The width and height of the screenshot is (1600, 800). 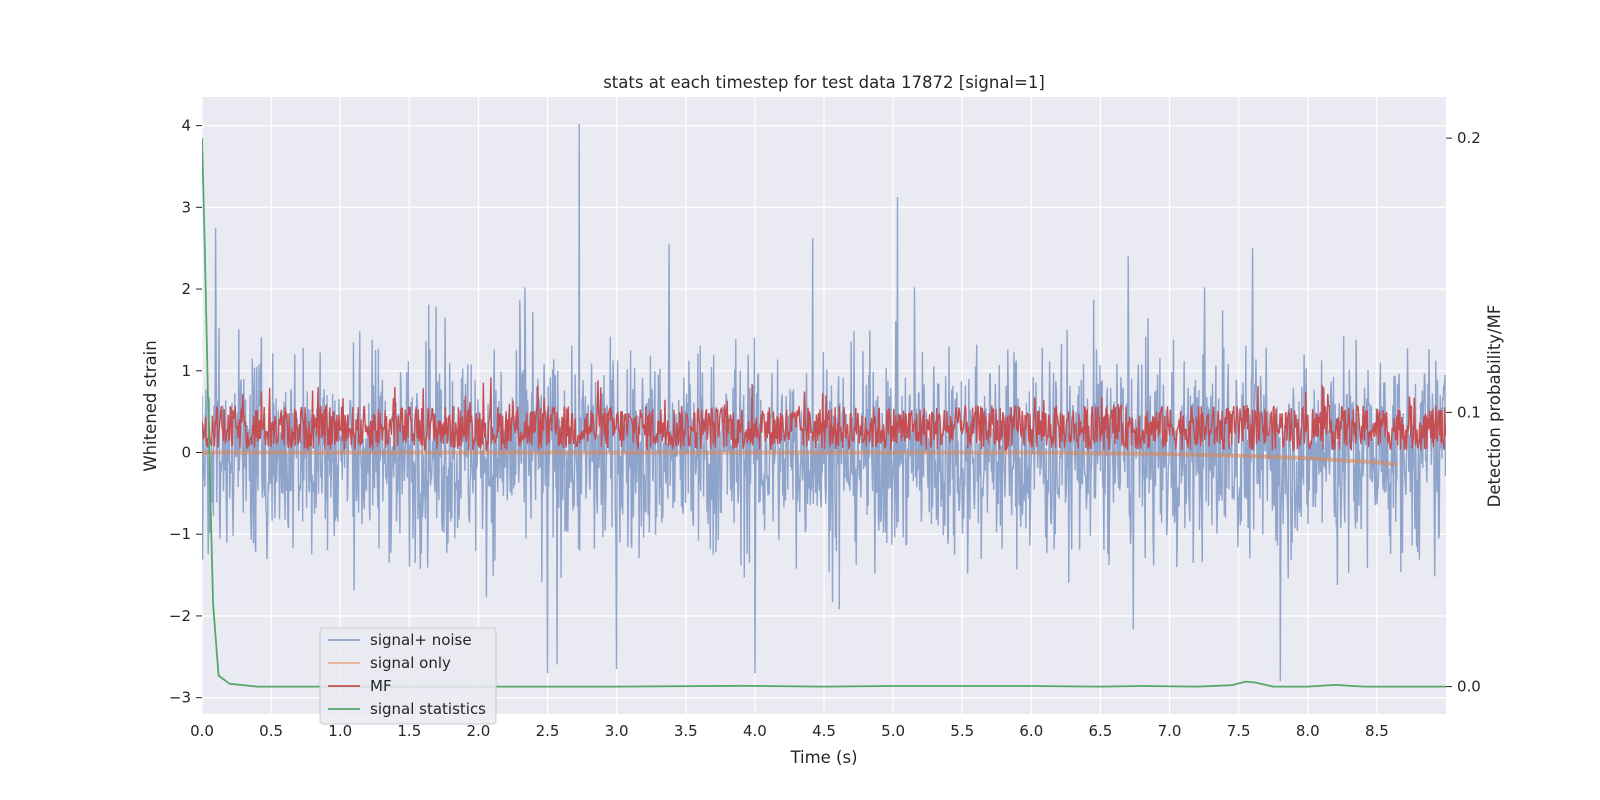 I want to click on x-tick-label: 8.0, so click(x=1308, y=731).